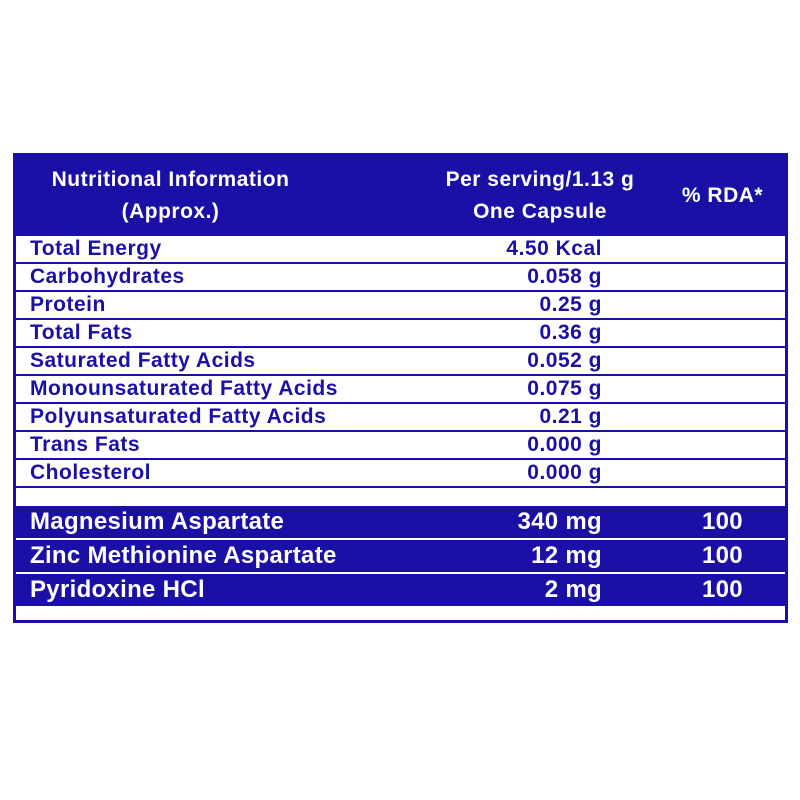  What do you see at coordinates (91, 472) in the screenshot?
I see `nutrient-label: Cholesterol` at bounding box center [91, 472].